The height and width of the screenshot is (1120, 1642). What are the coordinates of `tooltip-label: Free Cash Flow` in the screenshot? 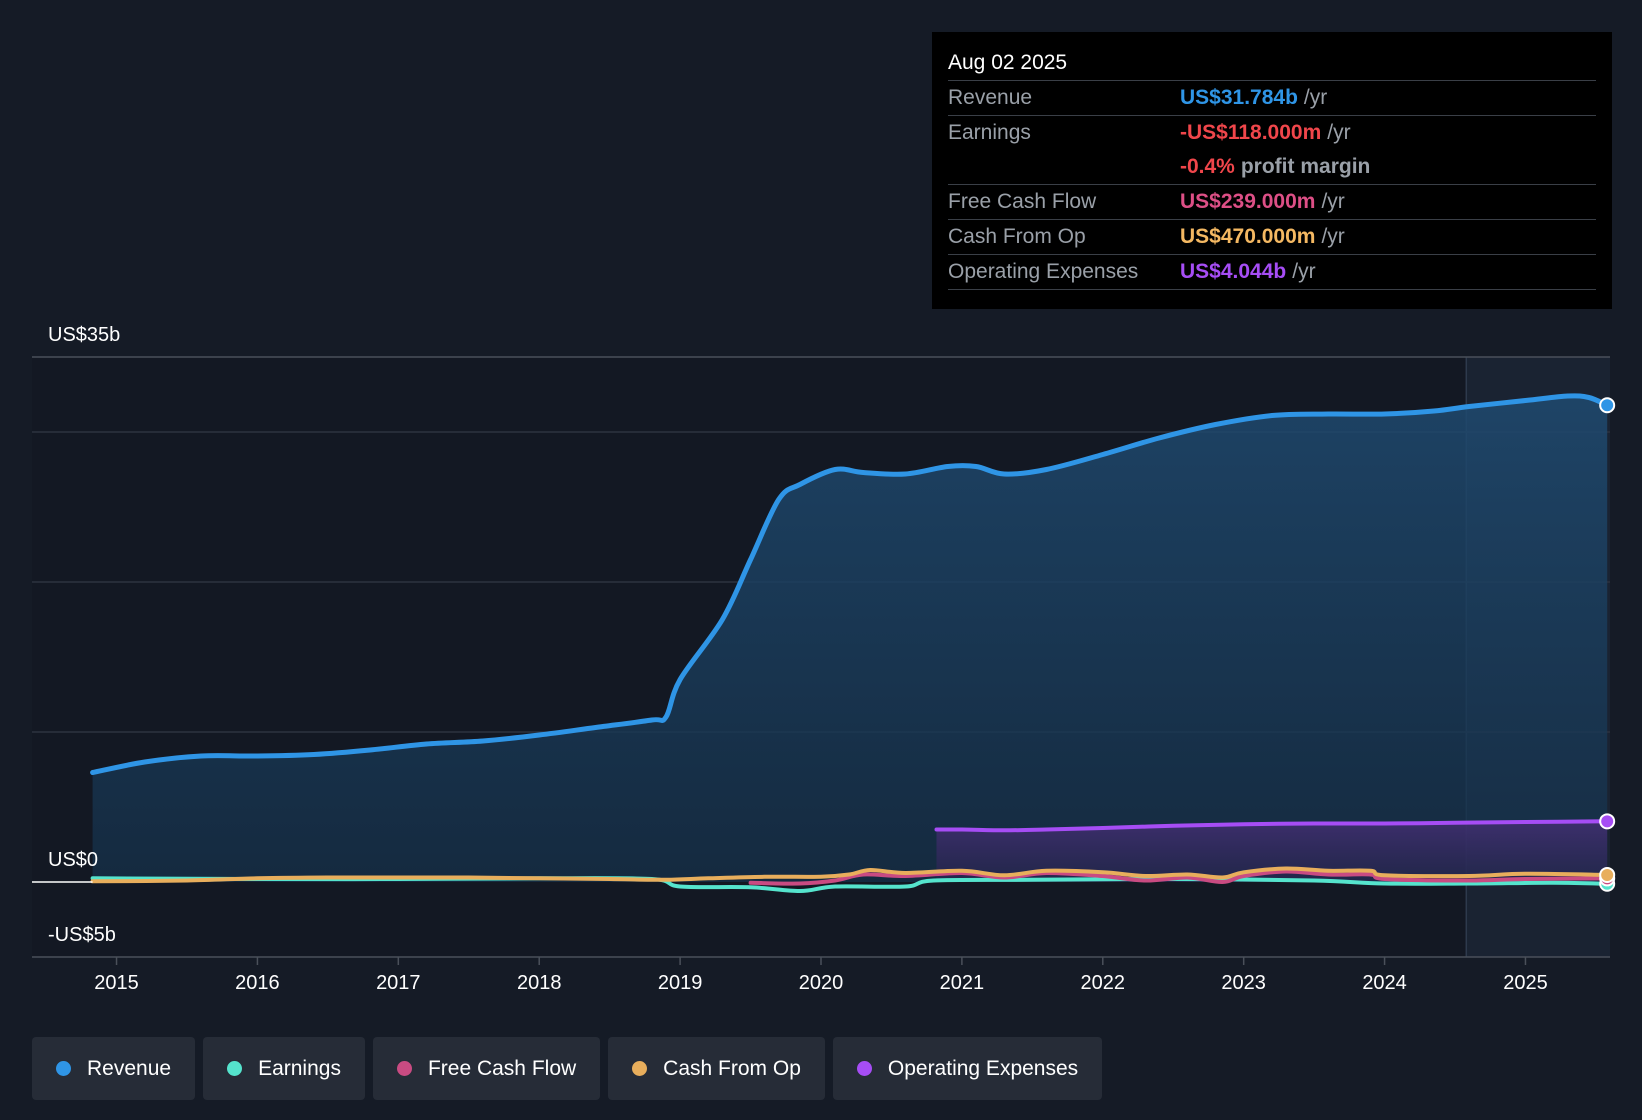 It's located at (1022, 201).